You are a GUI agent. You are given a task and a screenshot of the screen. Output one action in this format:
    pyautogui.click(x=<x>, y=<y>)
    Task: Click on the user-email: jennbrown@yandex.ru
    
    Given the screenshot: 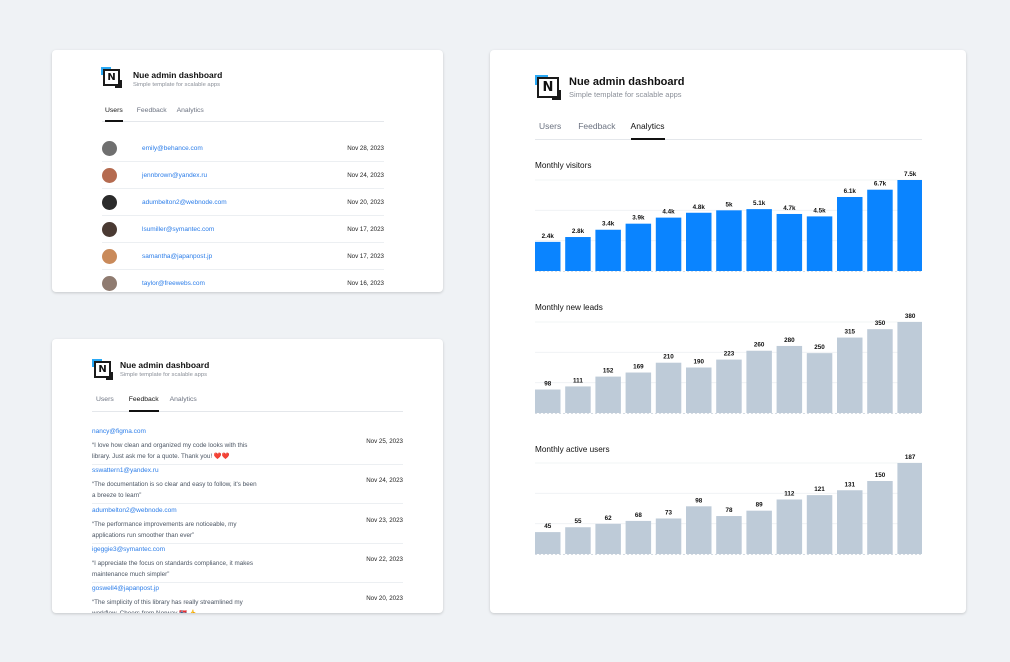 What is the action you would take?
    pyautogui.click(x=175, y=175)
    